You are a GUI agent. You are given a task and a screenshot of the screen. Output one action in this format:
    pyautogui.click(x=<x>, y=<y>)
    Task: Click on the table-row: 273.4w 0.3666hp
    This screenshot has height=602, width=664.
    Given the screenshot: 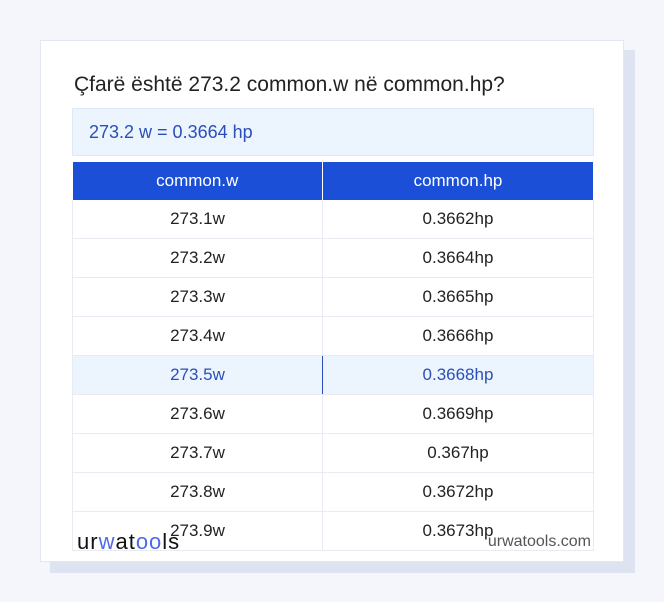 What is the action you would take?
    pyautogui.click(x=333, y=336)
    